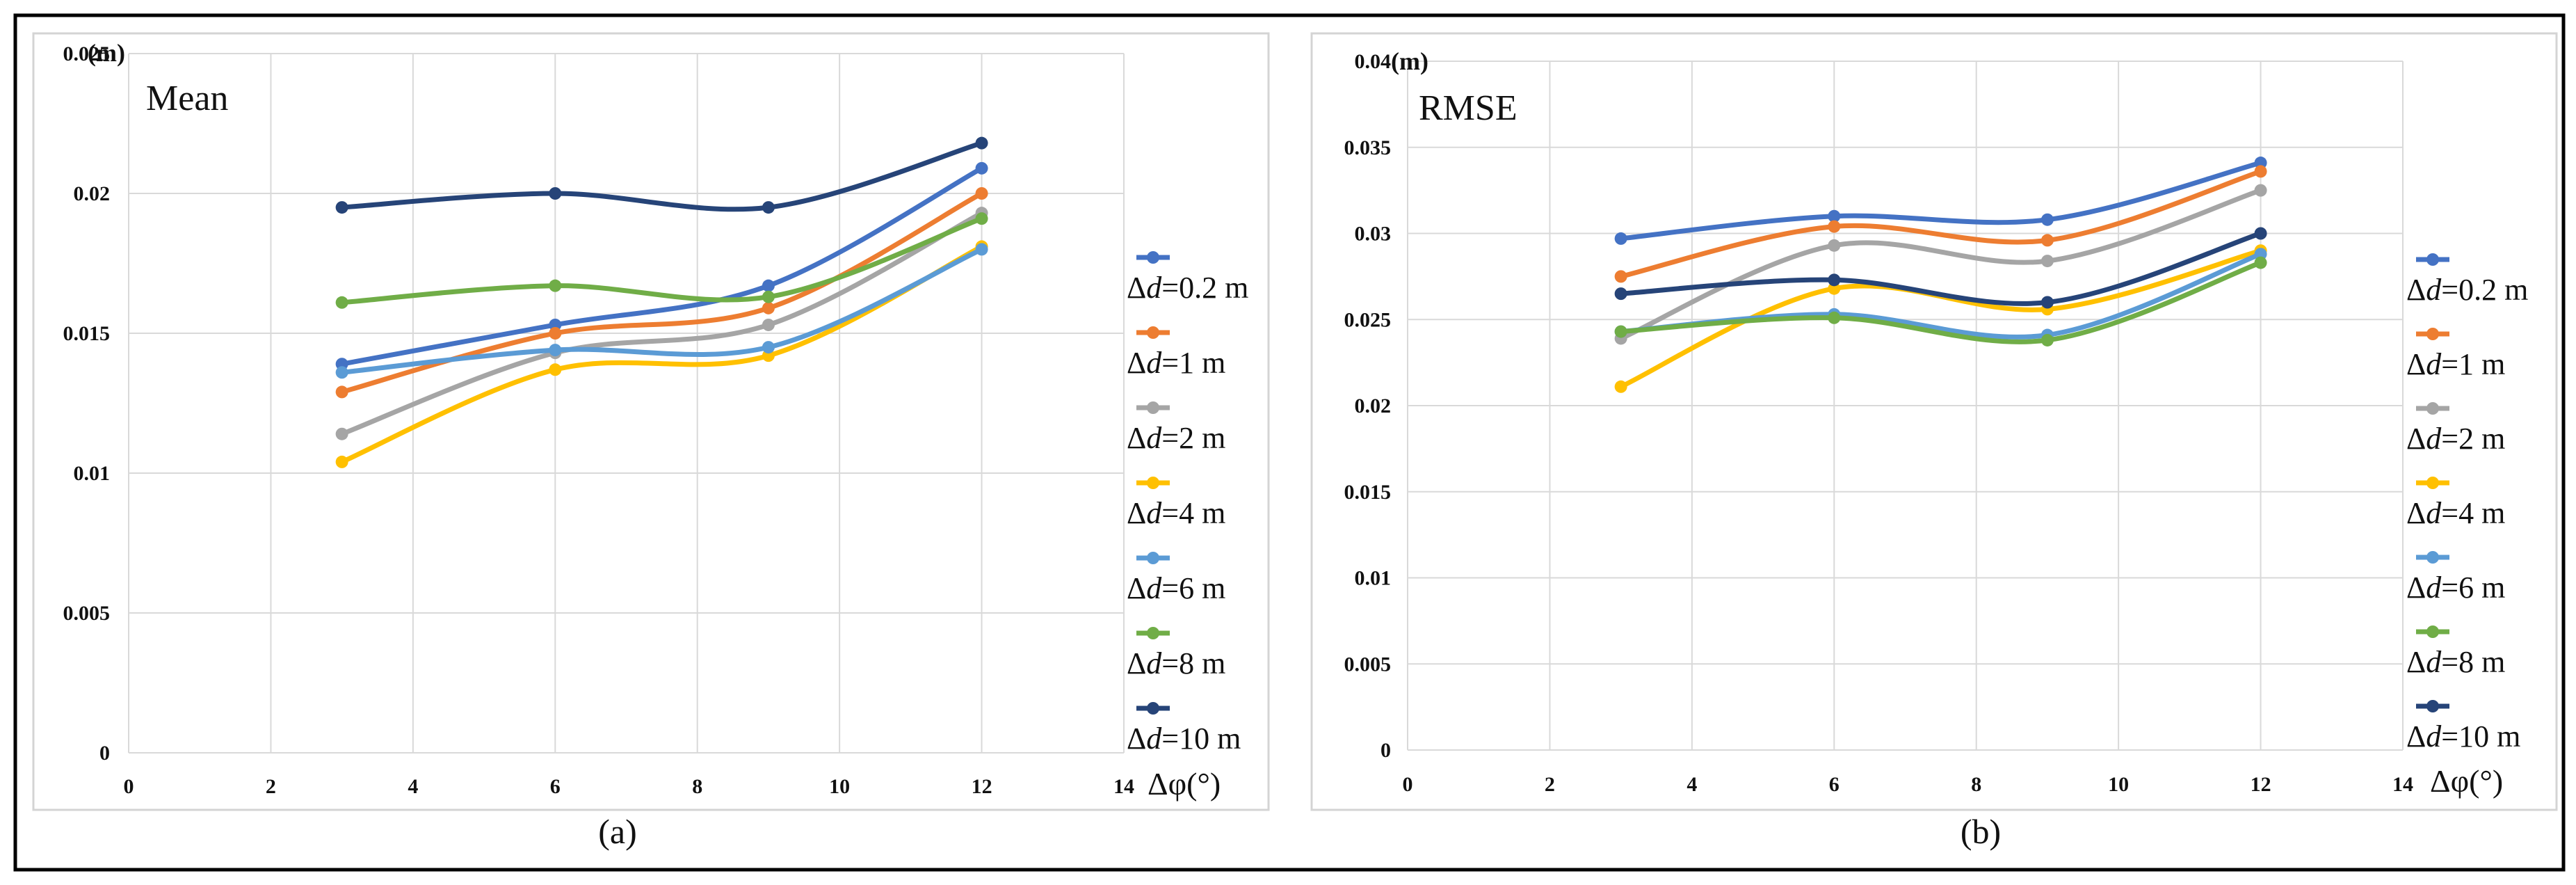  Describe the element at coordinates (982, 787) in the screenshot. I see `x-tick-label-a: 12` at that location.